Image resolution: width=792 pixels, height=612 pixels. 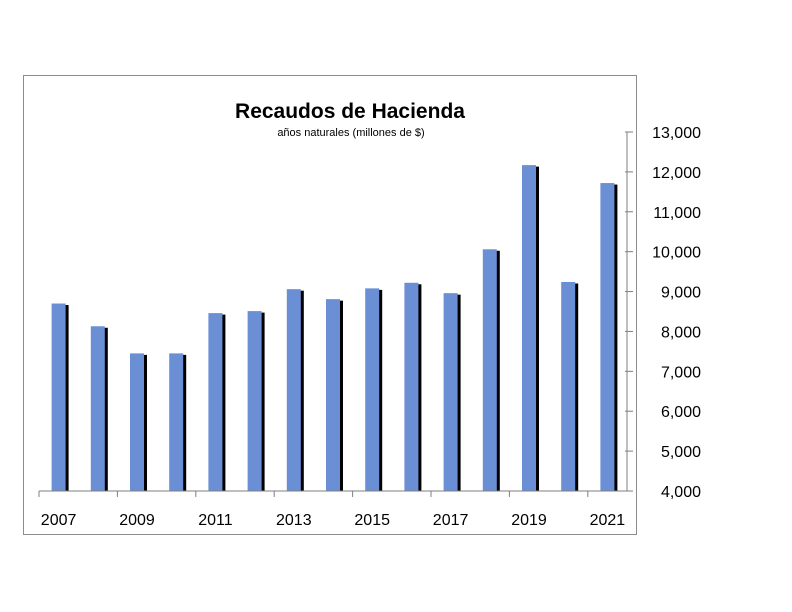 What do you see at coordinates (294, 520) in the screenshot?
I see `x-tick-label: 2013` at bounding box center [294, 520].